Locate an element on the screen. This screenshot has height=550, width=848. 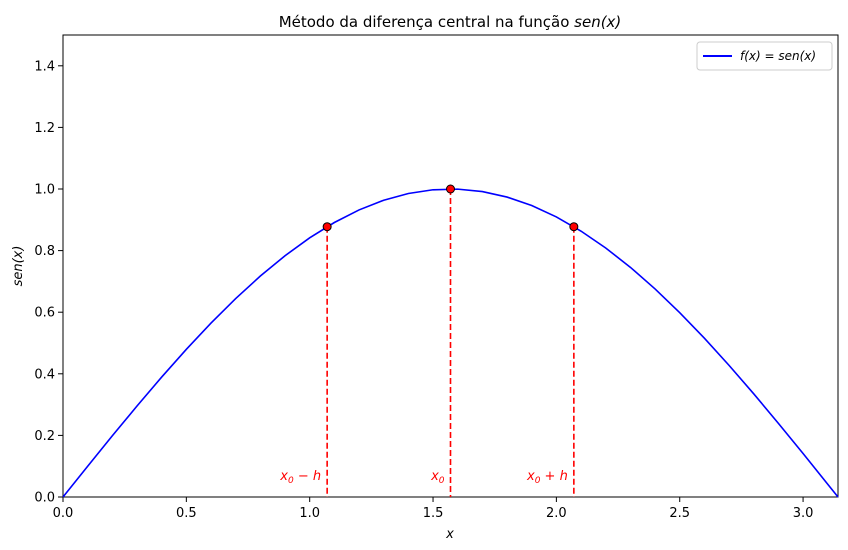
y-axis-label: sen(x) is located at coordinates (18, 266).